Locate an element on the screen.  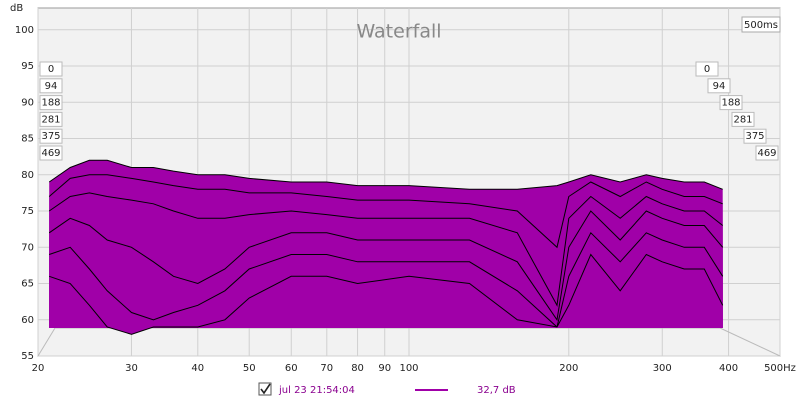
y-tick-label: 90 is located at coordinates (27, 102).